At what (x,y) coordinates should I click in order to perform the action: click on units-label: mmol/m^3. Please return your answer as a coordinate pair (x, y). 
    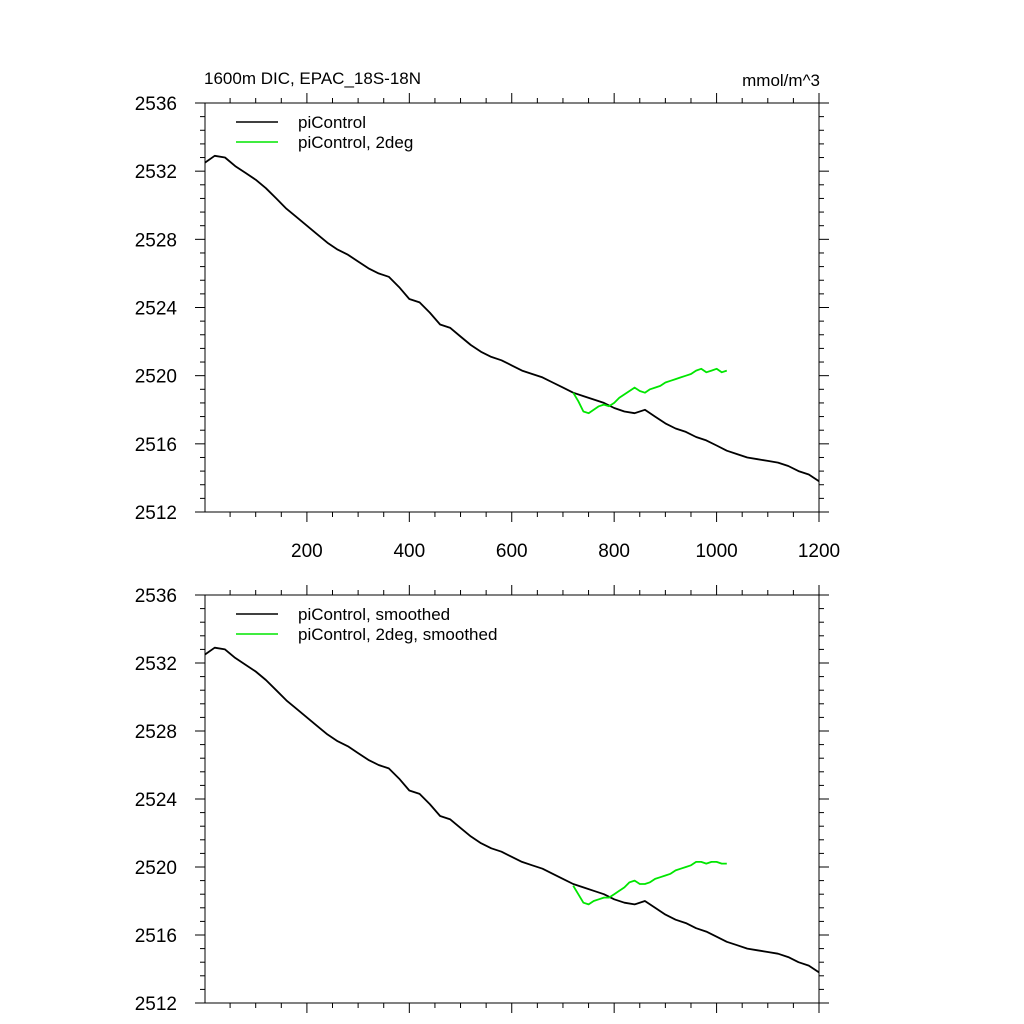
    Looking at the image, I should click on (781, 80).